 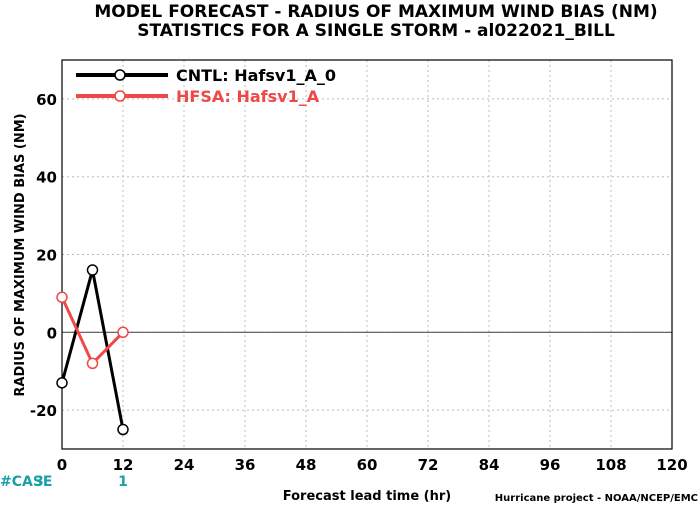 What do you see at coordinates (120, 96) in the screenshot?
I see `legend-marker-hfsa` at bounding box center [120, 96].